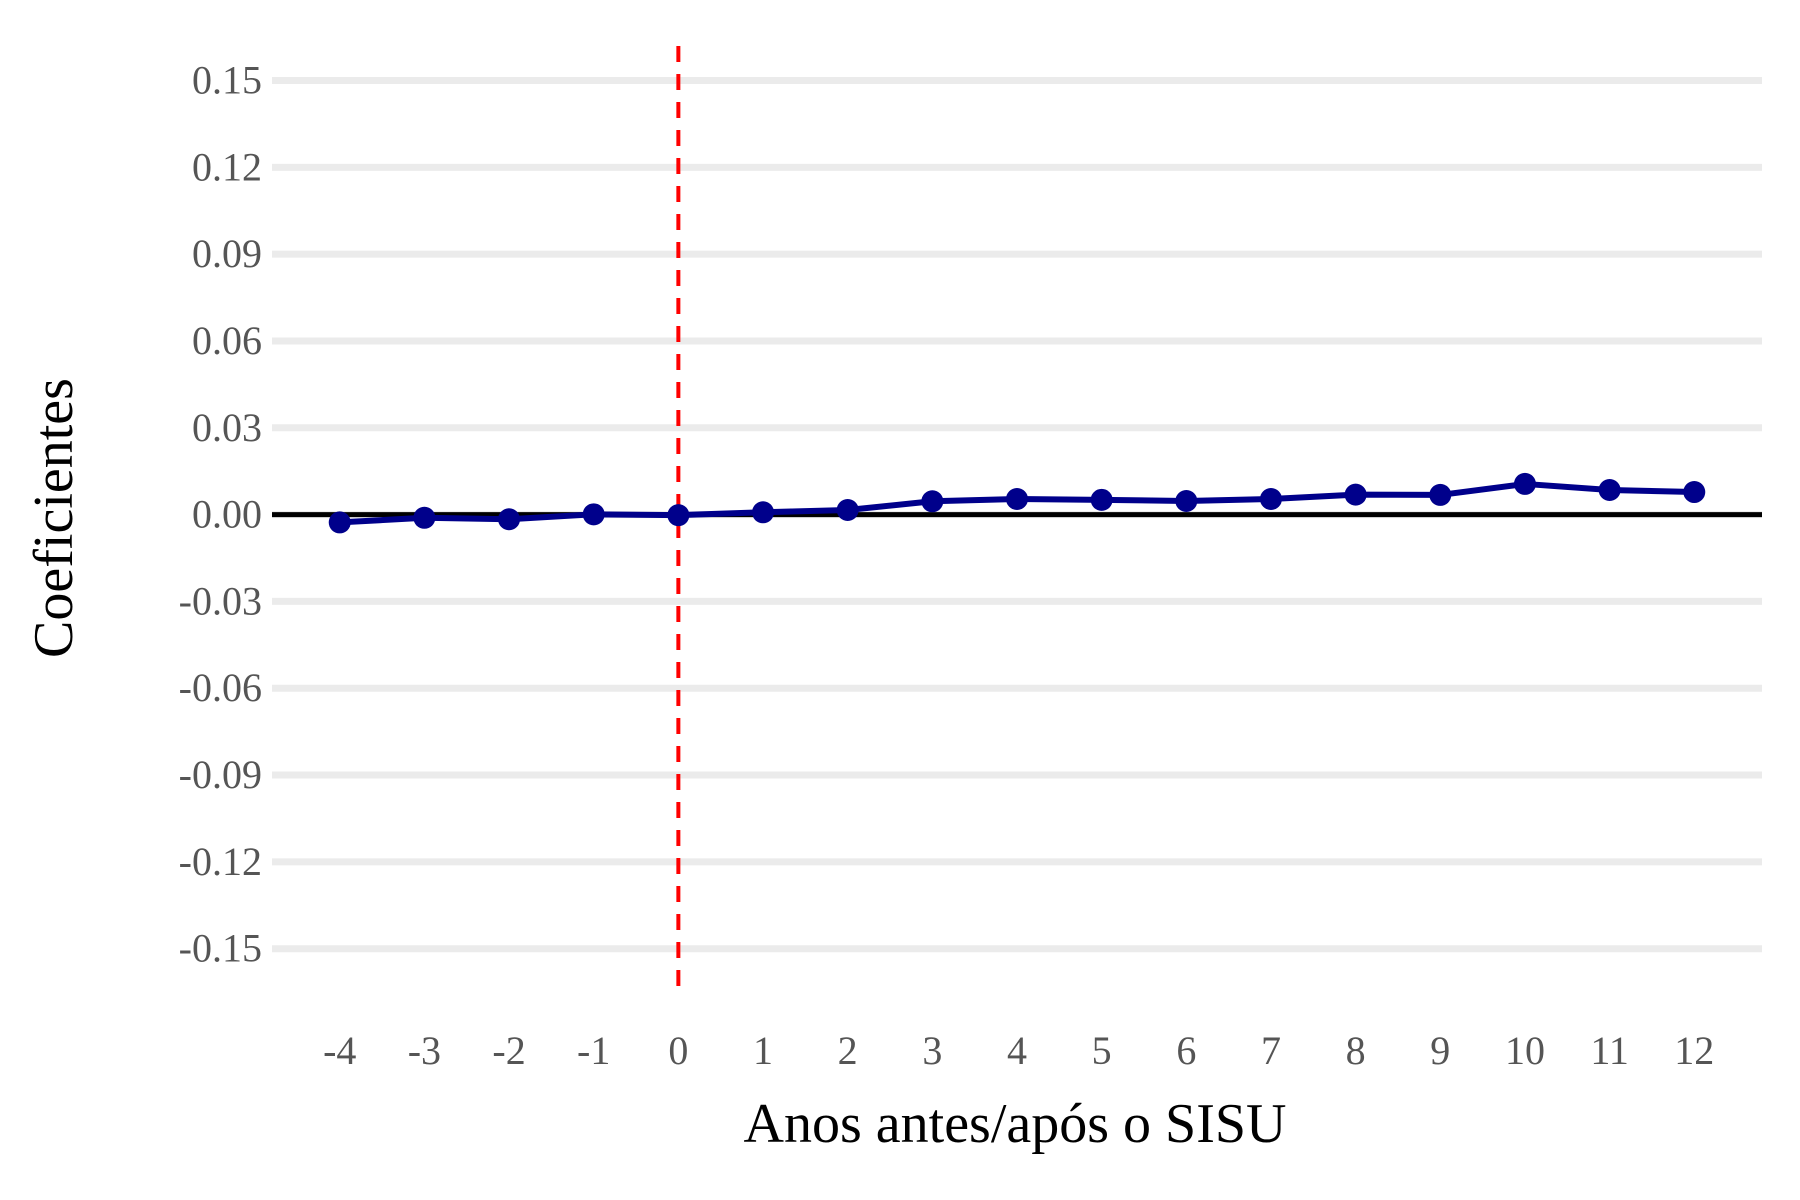  Describe the element at coordinates (424, 1050) in the screenshot. I see `x-tick-label: -3` at that location.